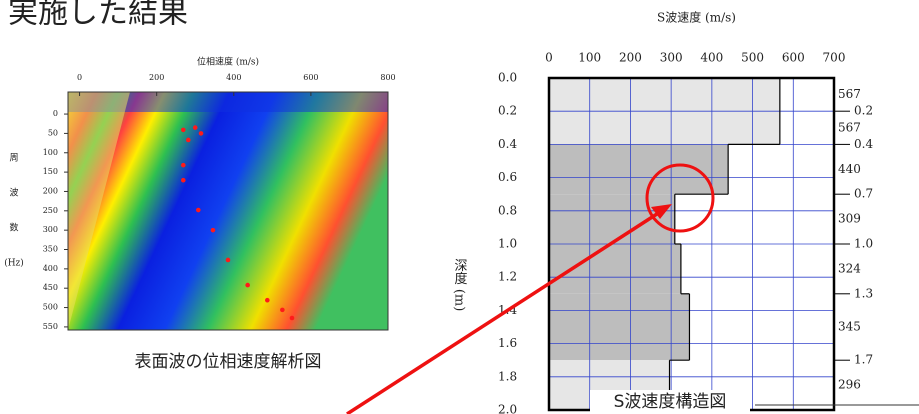 The width and height of the screenshot is (919, 414). I want to click on y-tick-label: 500, so click(50, 307).